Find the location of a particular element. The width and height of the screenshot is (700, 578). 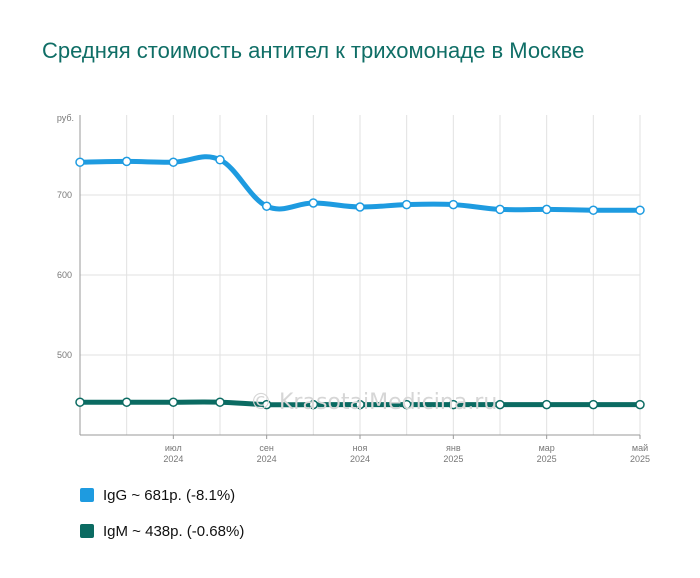

y-tick-label: 700 is located at coordinates (64, 195).